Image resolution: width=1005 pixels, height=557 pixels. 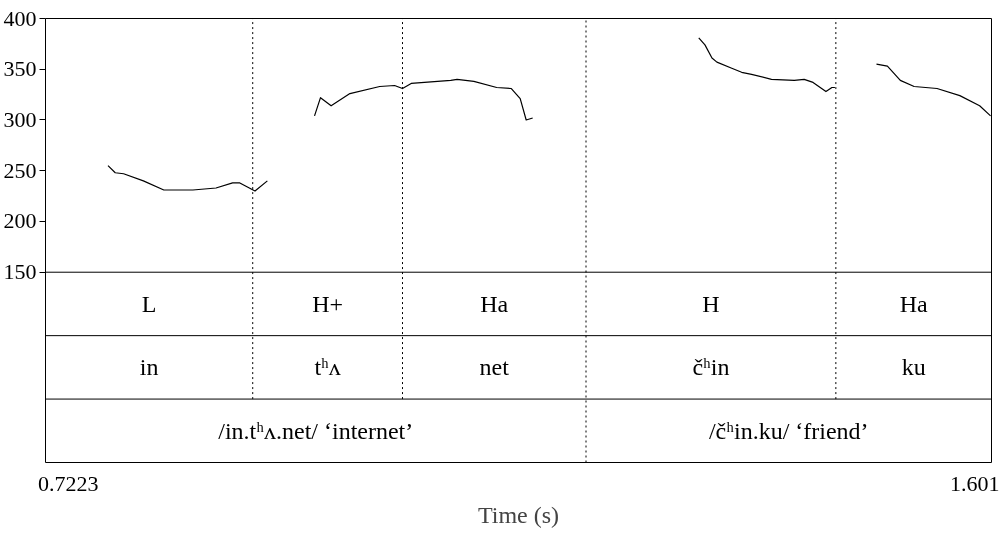 What do you see at coordinates (20, 119) in the screenshot?
I see `y-tick-label: 300` at bounding box center [20, 119].